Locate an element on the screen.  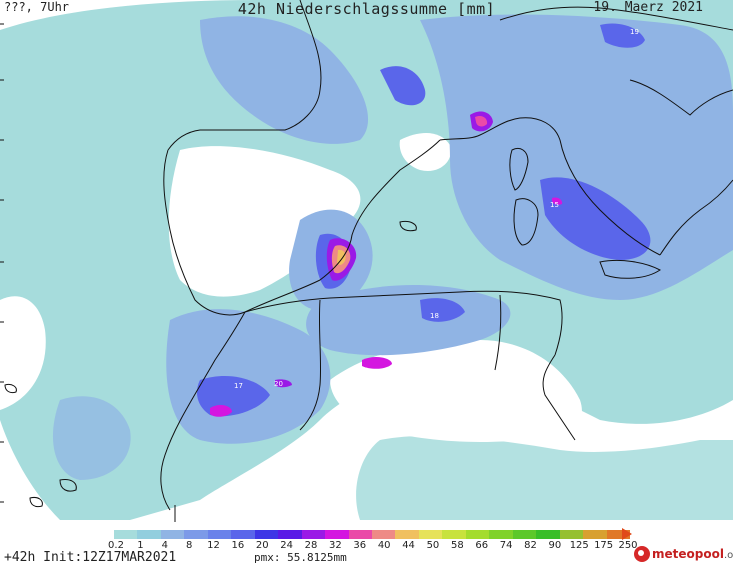
color-scale-tick-label: 16 is located at coordinates (238, 545).